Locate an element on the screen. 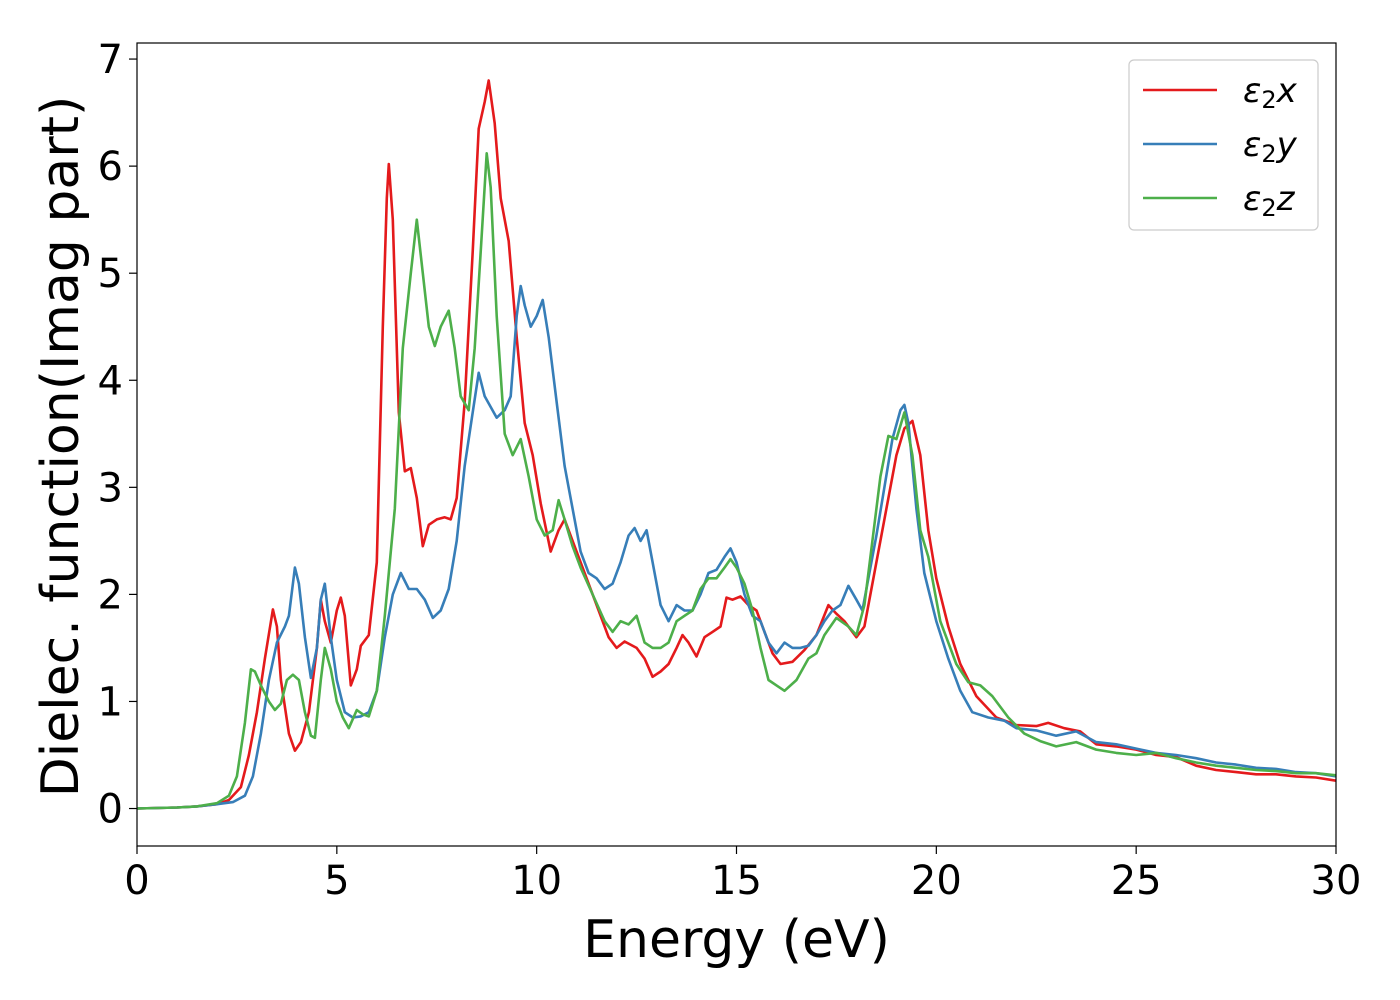 This screenshot has width=1400, height=1000. y-axis-title: Dielec. function(Imag part) is located at coordinates (61, 447).